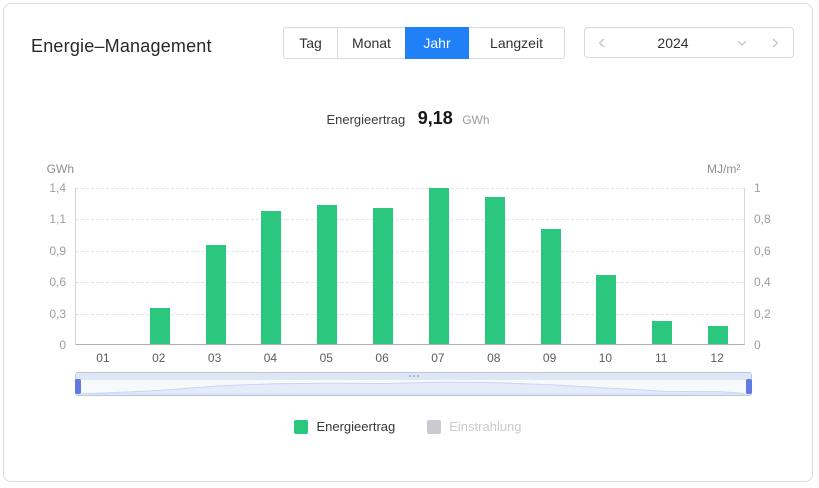 The width and height of the screenshot is (819, 488). What do you see at coordinates (494, 358) in the screenshot?
I see `x-axis-label-08: 08` at bounding box center [494, 358].